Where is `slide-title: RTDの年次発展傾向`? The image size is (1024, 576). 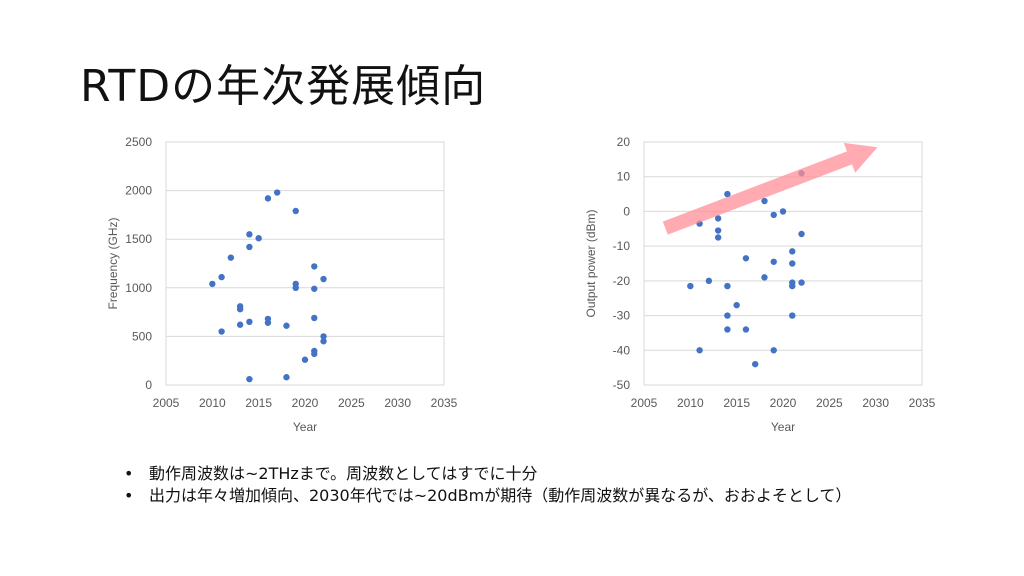
slide-title: RTDの年次発展傾向 is located at coordinates (283, 86).